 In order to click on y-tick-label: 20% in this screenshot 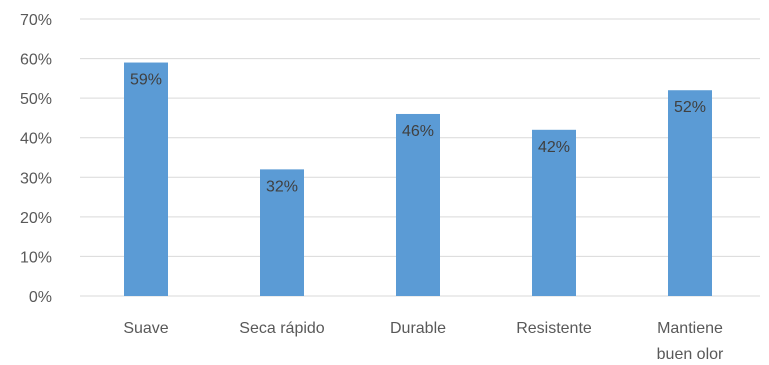, I will do `click(36, 218)`.